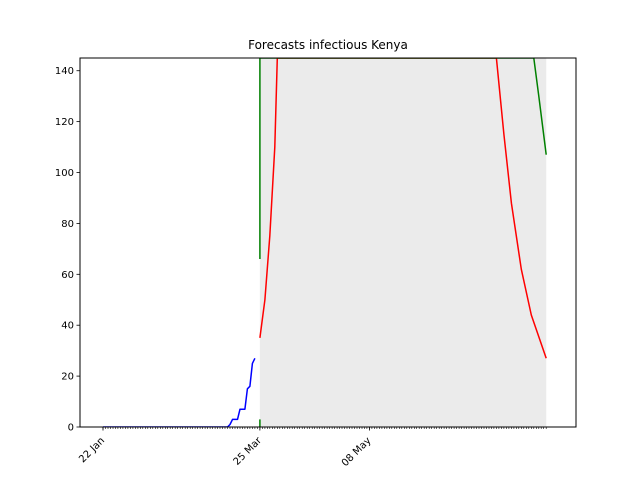 The image size is (640, 480). Describe the element at coordinates (179, 392) in the screenshot. I see `series-line-observed` at that location.